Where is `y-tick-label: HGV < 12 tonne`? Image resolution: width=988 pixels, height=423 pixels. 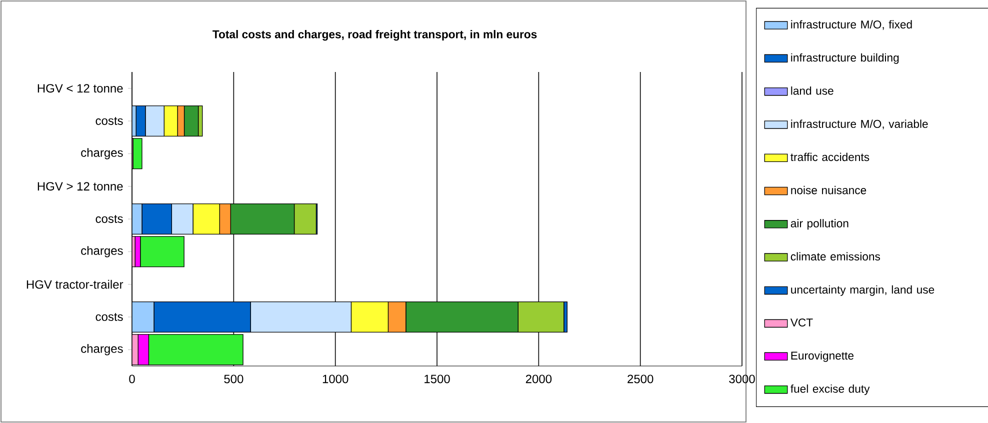 y-tick-label: HGV < 12 tonne is located at coordinates (80, 88).